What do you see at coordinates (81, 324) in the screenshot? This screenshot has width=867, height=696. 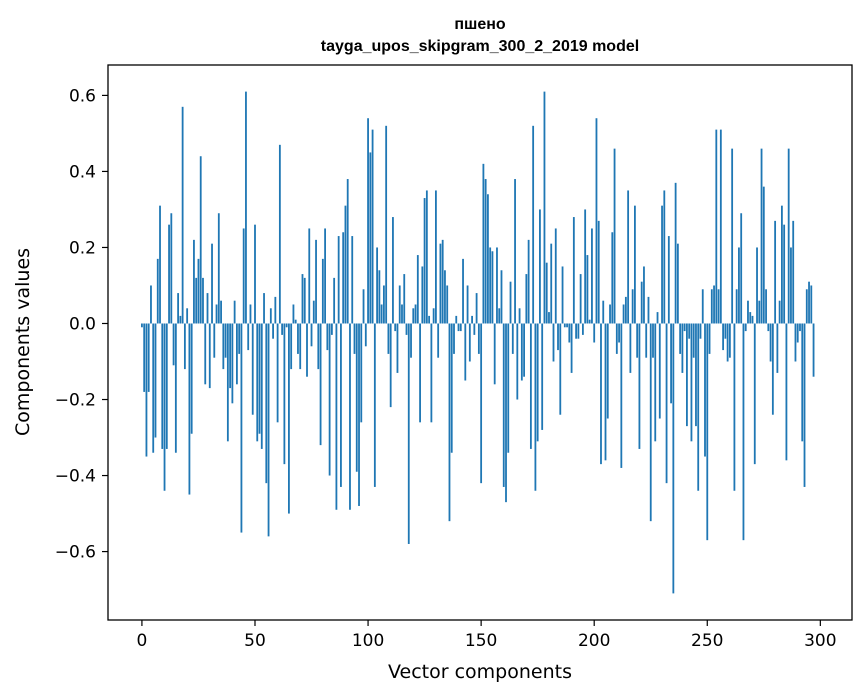 I see `y-axis-ticks: −0.6 −0.4 −0.2 0.0 0.2 0.4 0.6` at bounding box center [81, 324].